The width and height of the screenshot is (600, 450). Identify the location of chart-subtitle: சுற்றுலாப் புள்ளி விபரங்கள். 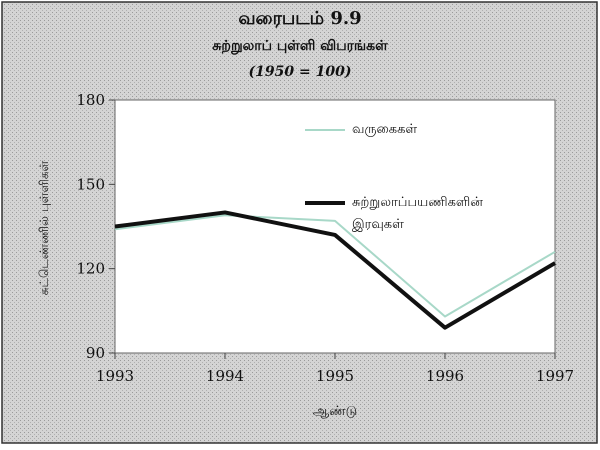
(300, 46).